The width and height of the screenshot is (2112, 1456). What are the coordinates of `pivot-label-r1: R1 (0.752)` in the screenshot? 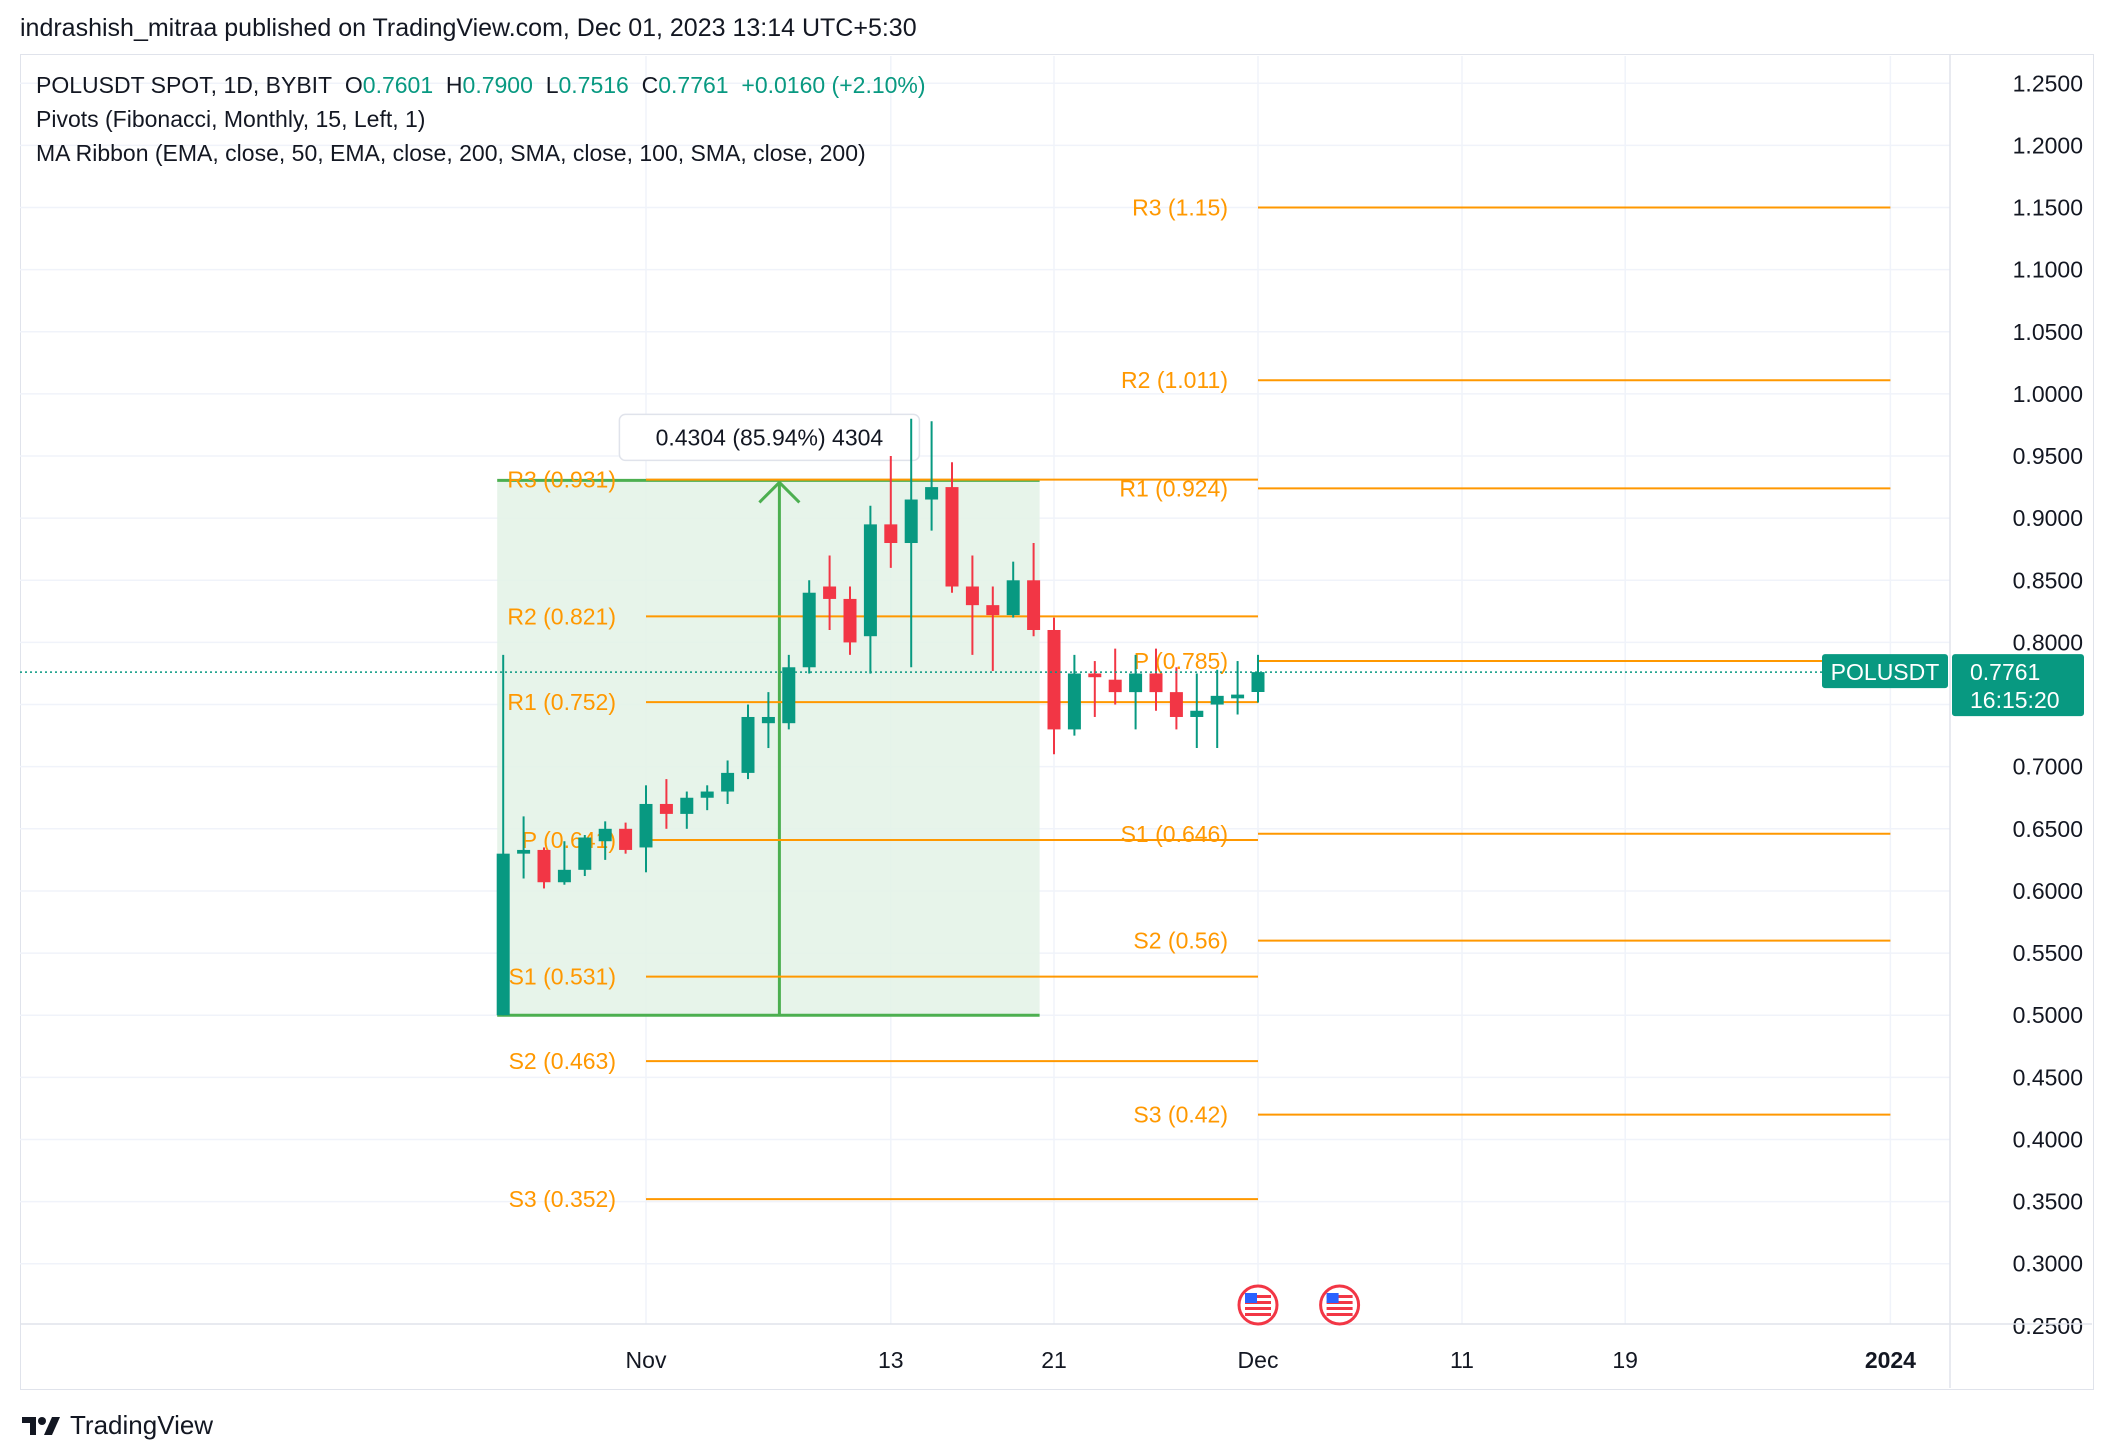 It's located at (561, 702).